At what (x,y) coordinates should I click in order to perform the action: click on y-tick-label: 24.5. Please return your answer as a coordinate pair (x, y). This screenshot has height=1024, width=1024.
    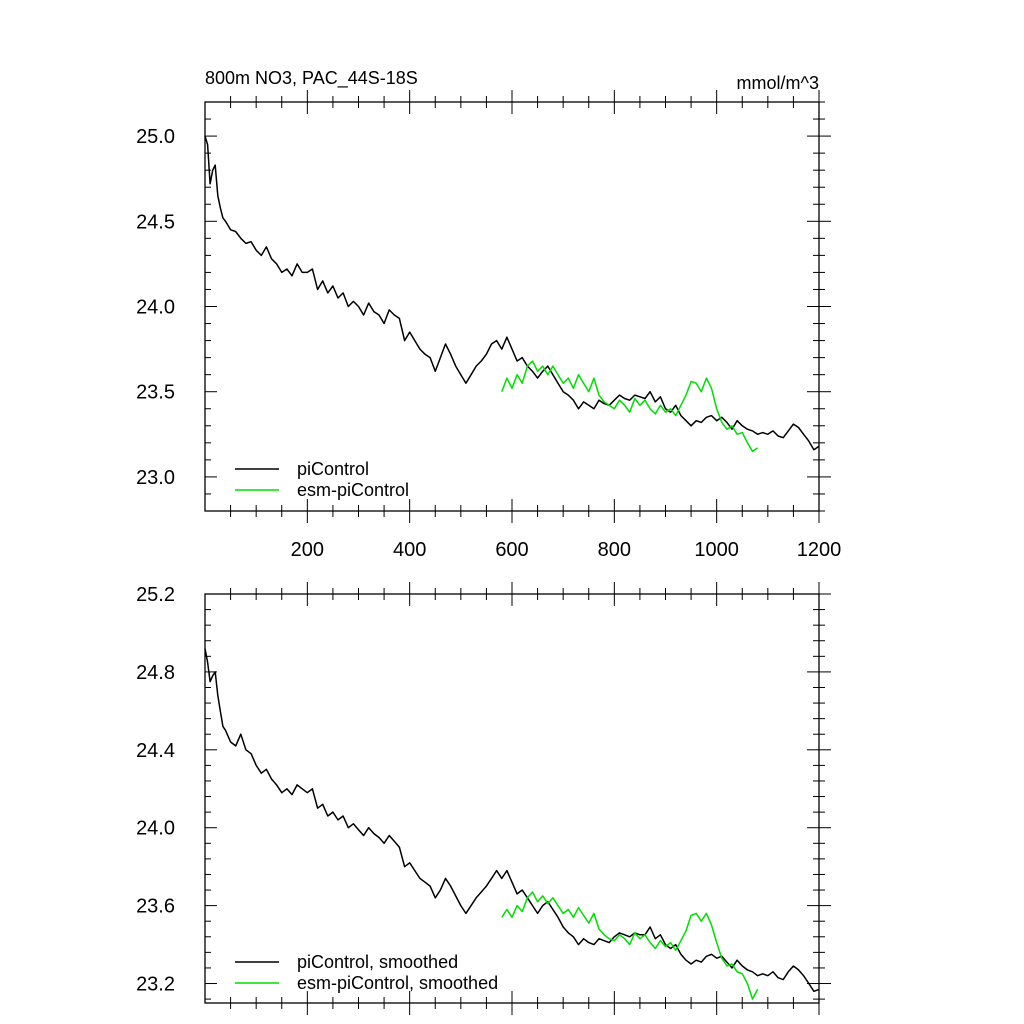
    Looking at the image, I should click on (155, 222).